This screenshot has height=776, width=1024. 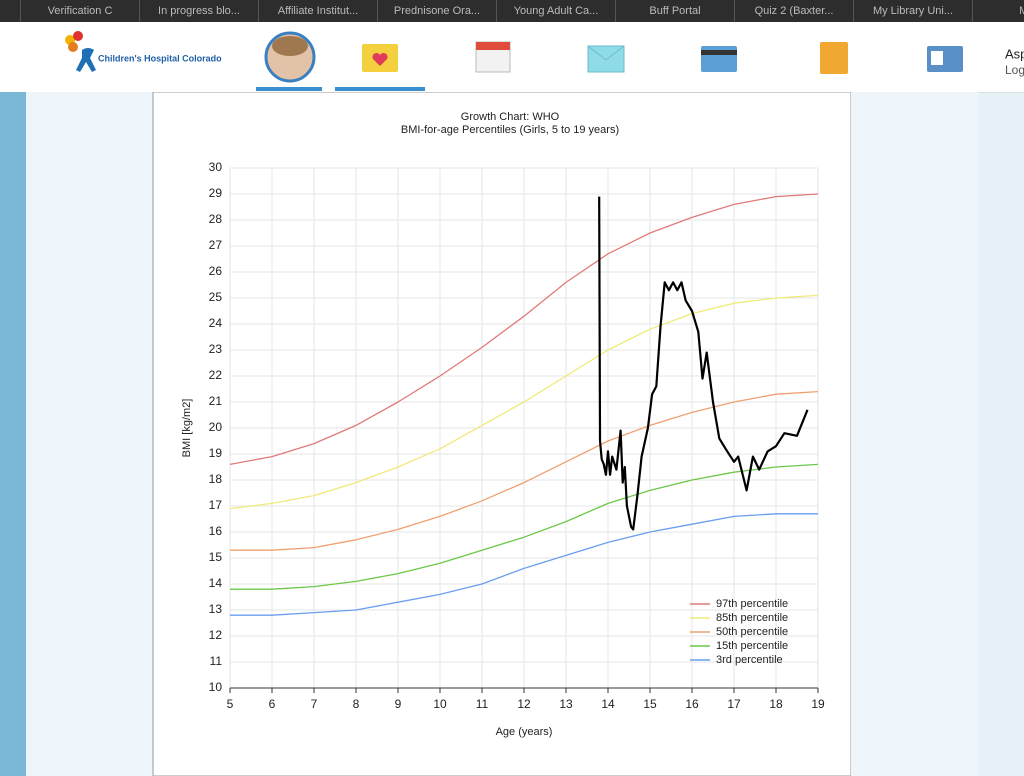 What do you see at coordinates (216, 323) in the screenshot?
I see `y-tick-label: 24` at bounding box center [216, 323].